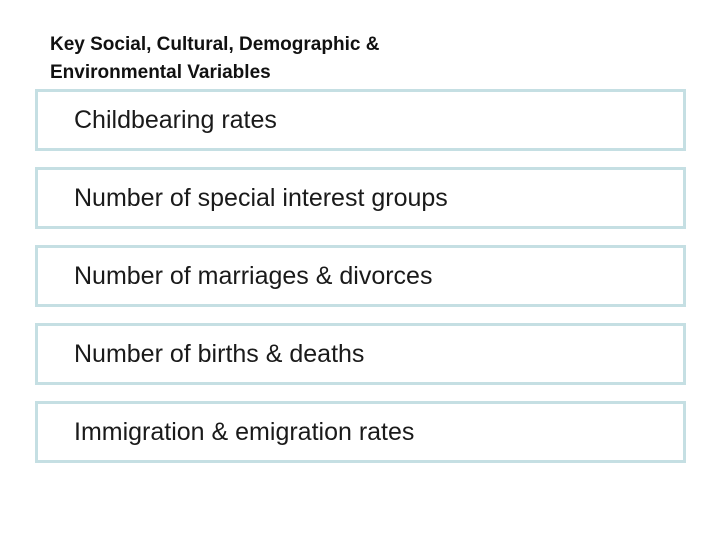 This screenshot has height=540, width=720. What do you see at coordinates (244, 431) in the screenshot?
I see `variable-item-label: Immigration & emigration rates` at bounding box center [244, 431].